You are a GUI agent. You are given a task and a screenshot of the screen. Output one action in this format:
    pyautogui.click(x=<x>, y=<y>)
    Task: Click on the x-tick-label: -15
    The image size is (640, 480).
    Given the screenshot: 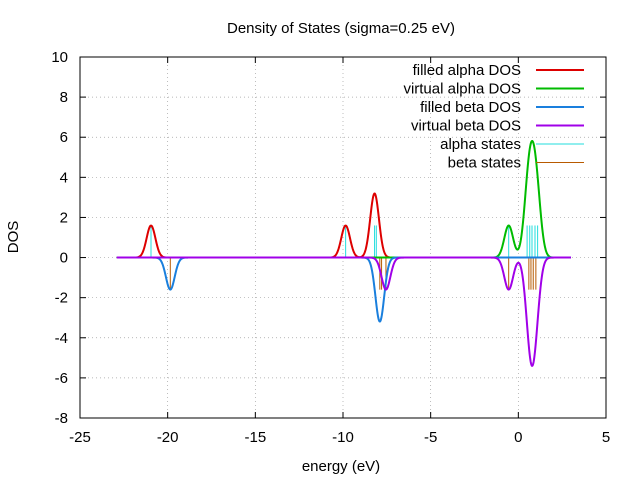 What is the action you would take?
    pyautogui.click(x=255, y=437)
    